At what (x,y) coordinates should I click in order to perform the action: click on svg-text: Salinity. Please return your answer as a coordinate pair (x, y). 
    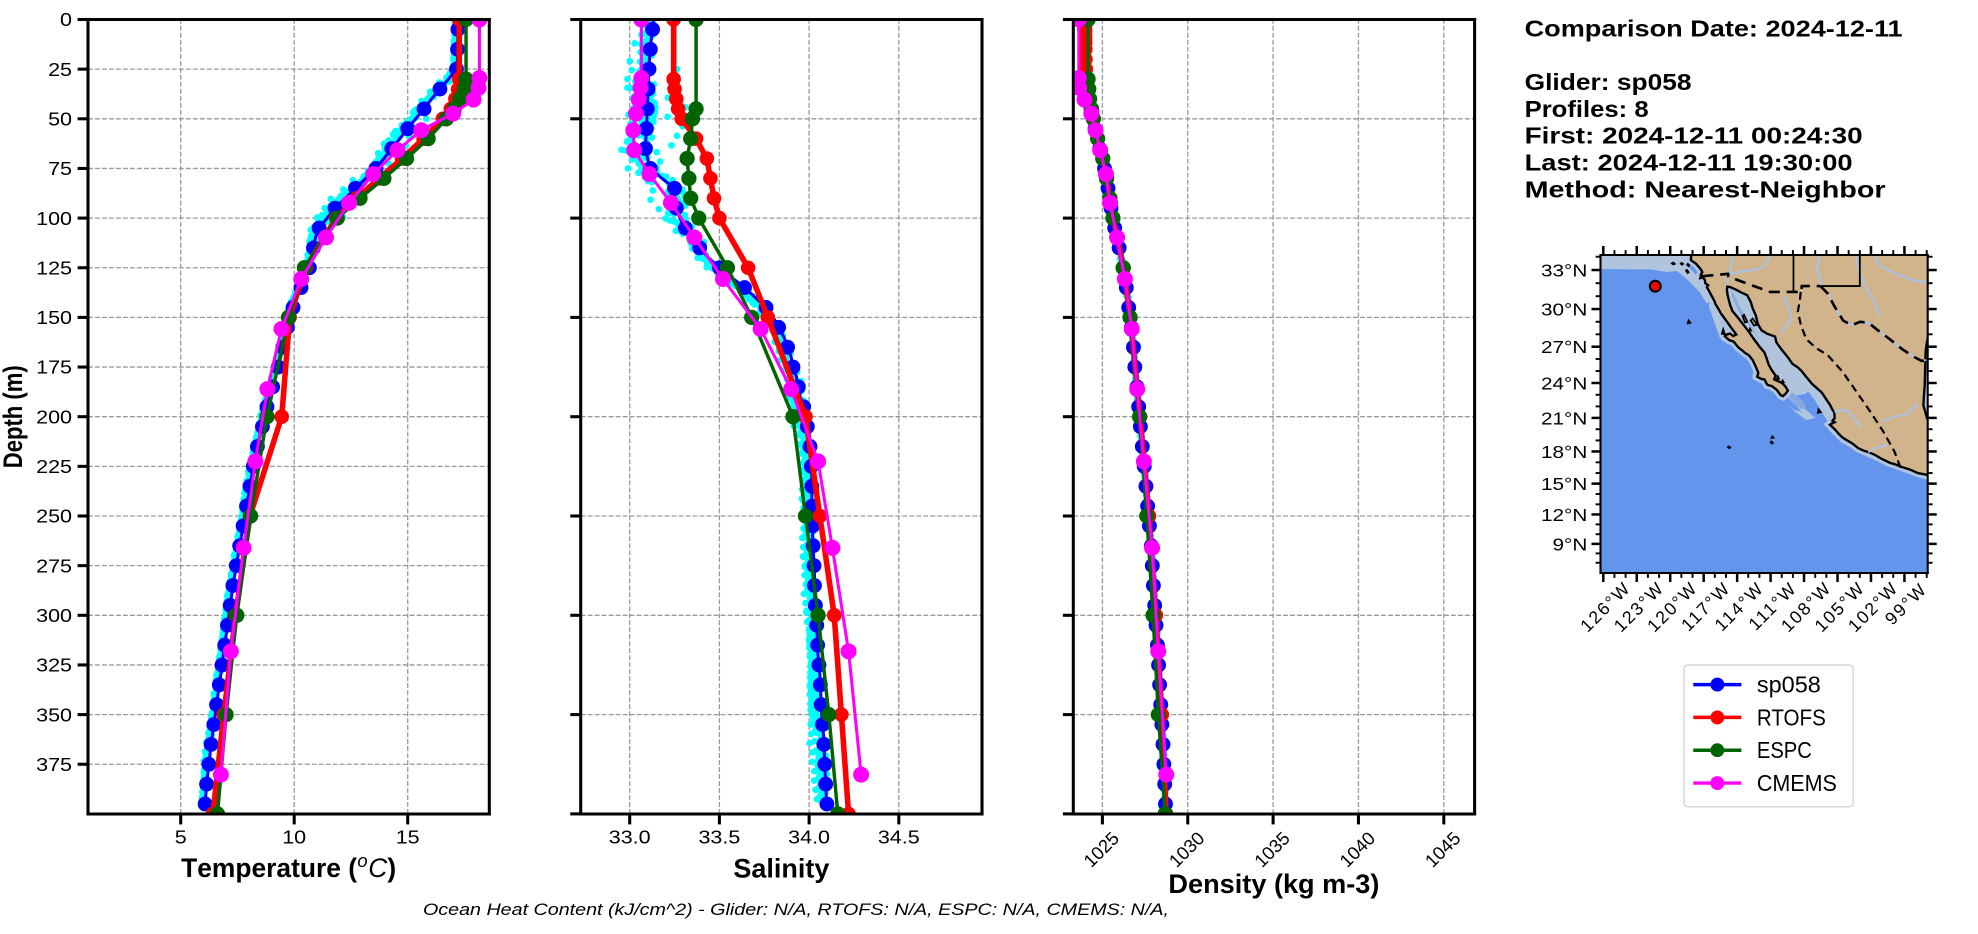
    Looking at the image, I should click on (781, 868).